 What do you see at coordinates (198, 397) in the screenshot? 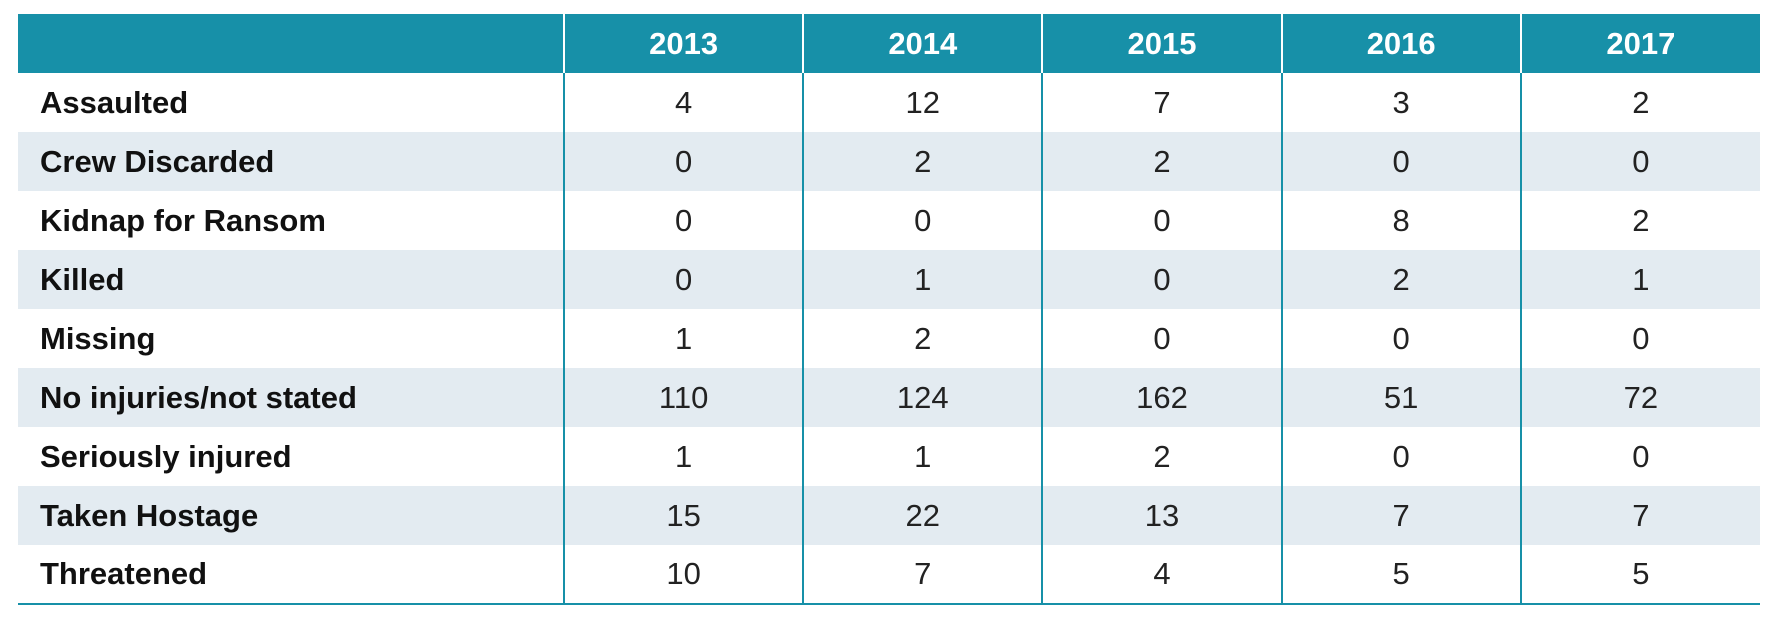
I see `row-label: No injuries/not stated` at bounding box center [198, 397].